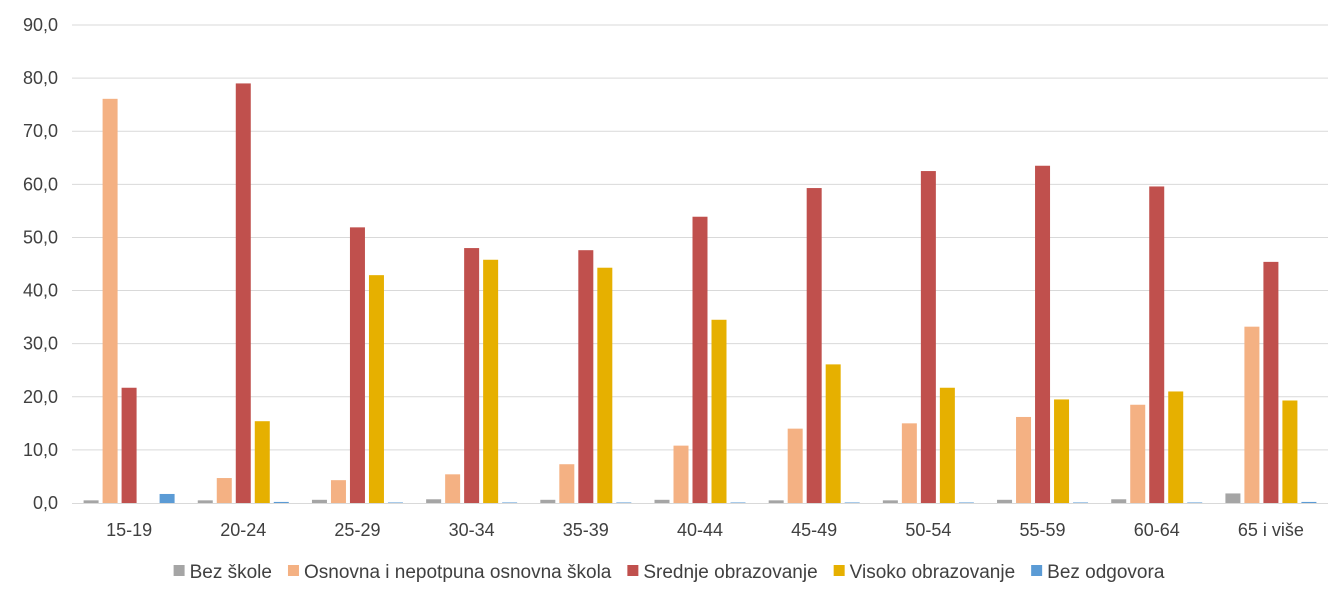 This screenshot has width=1338, height=590. What do you see at coordinates (40, 131) in the screenshot?
I see `y-tick-label: 70,0` at bounding box center [40, 131].